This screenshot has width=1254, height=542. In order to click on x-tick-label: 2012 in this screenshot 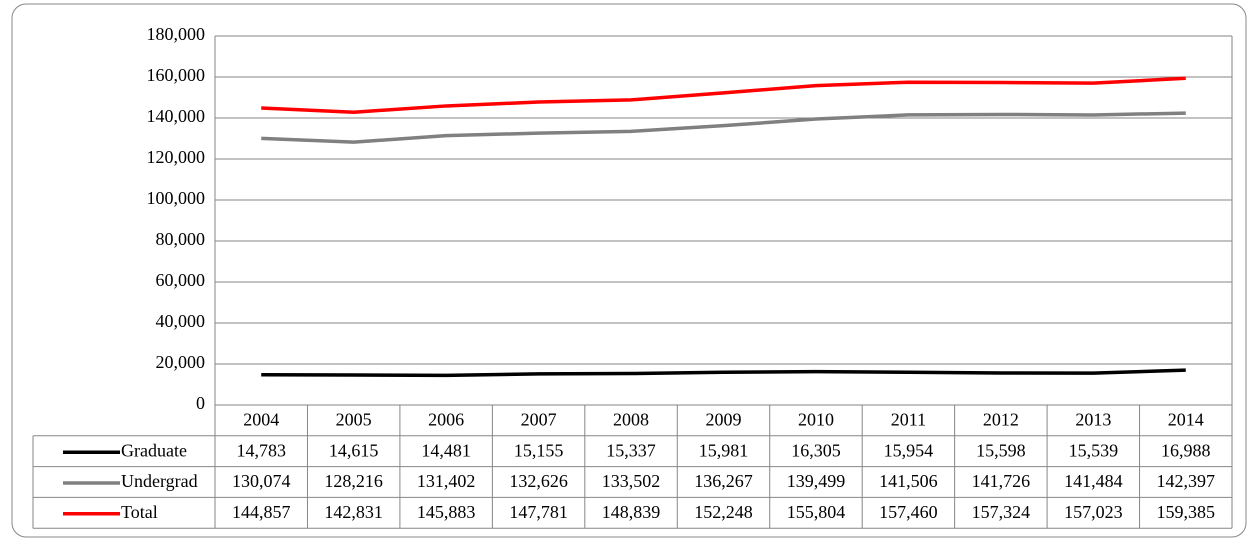, I will do `click(1001, 420)`.